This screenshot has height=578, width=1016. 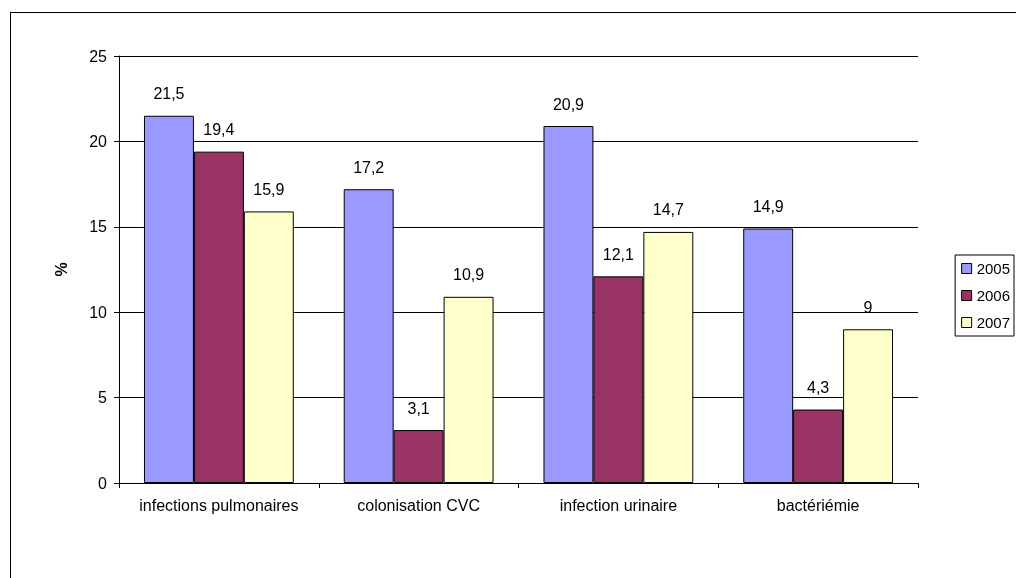 I want to click on x-tick-label: bactériémie, so click(x=818, y=505).